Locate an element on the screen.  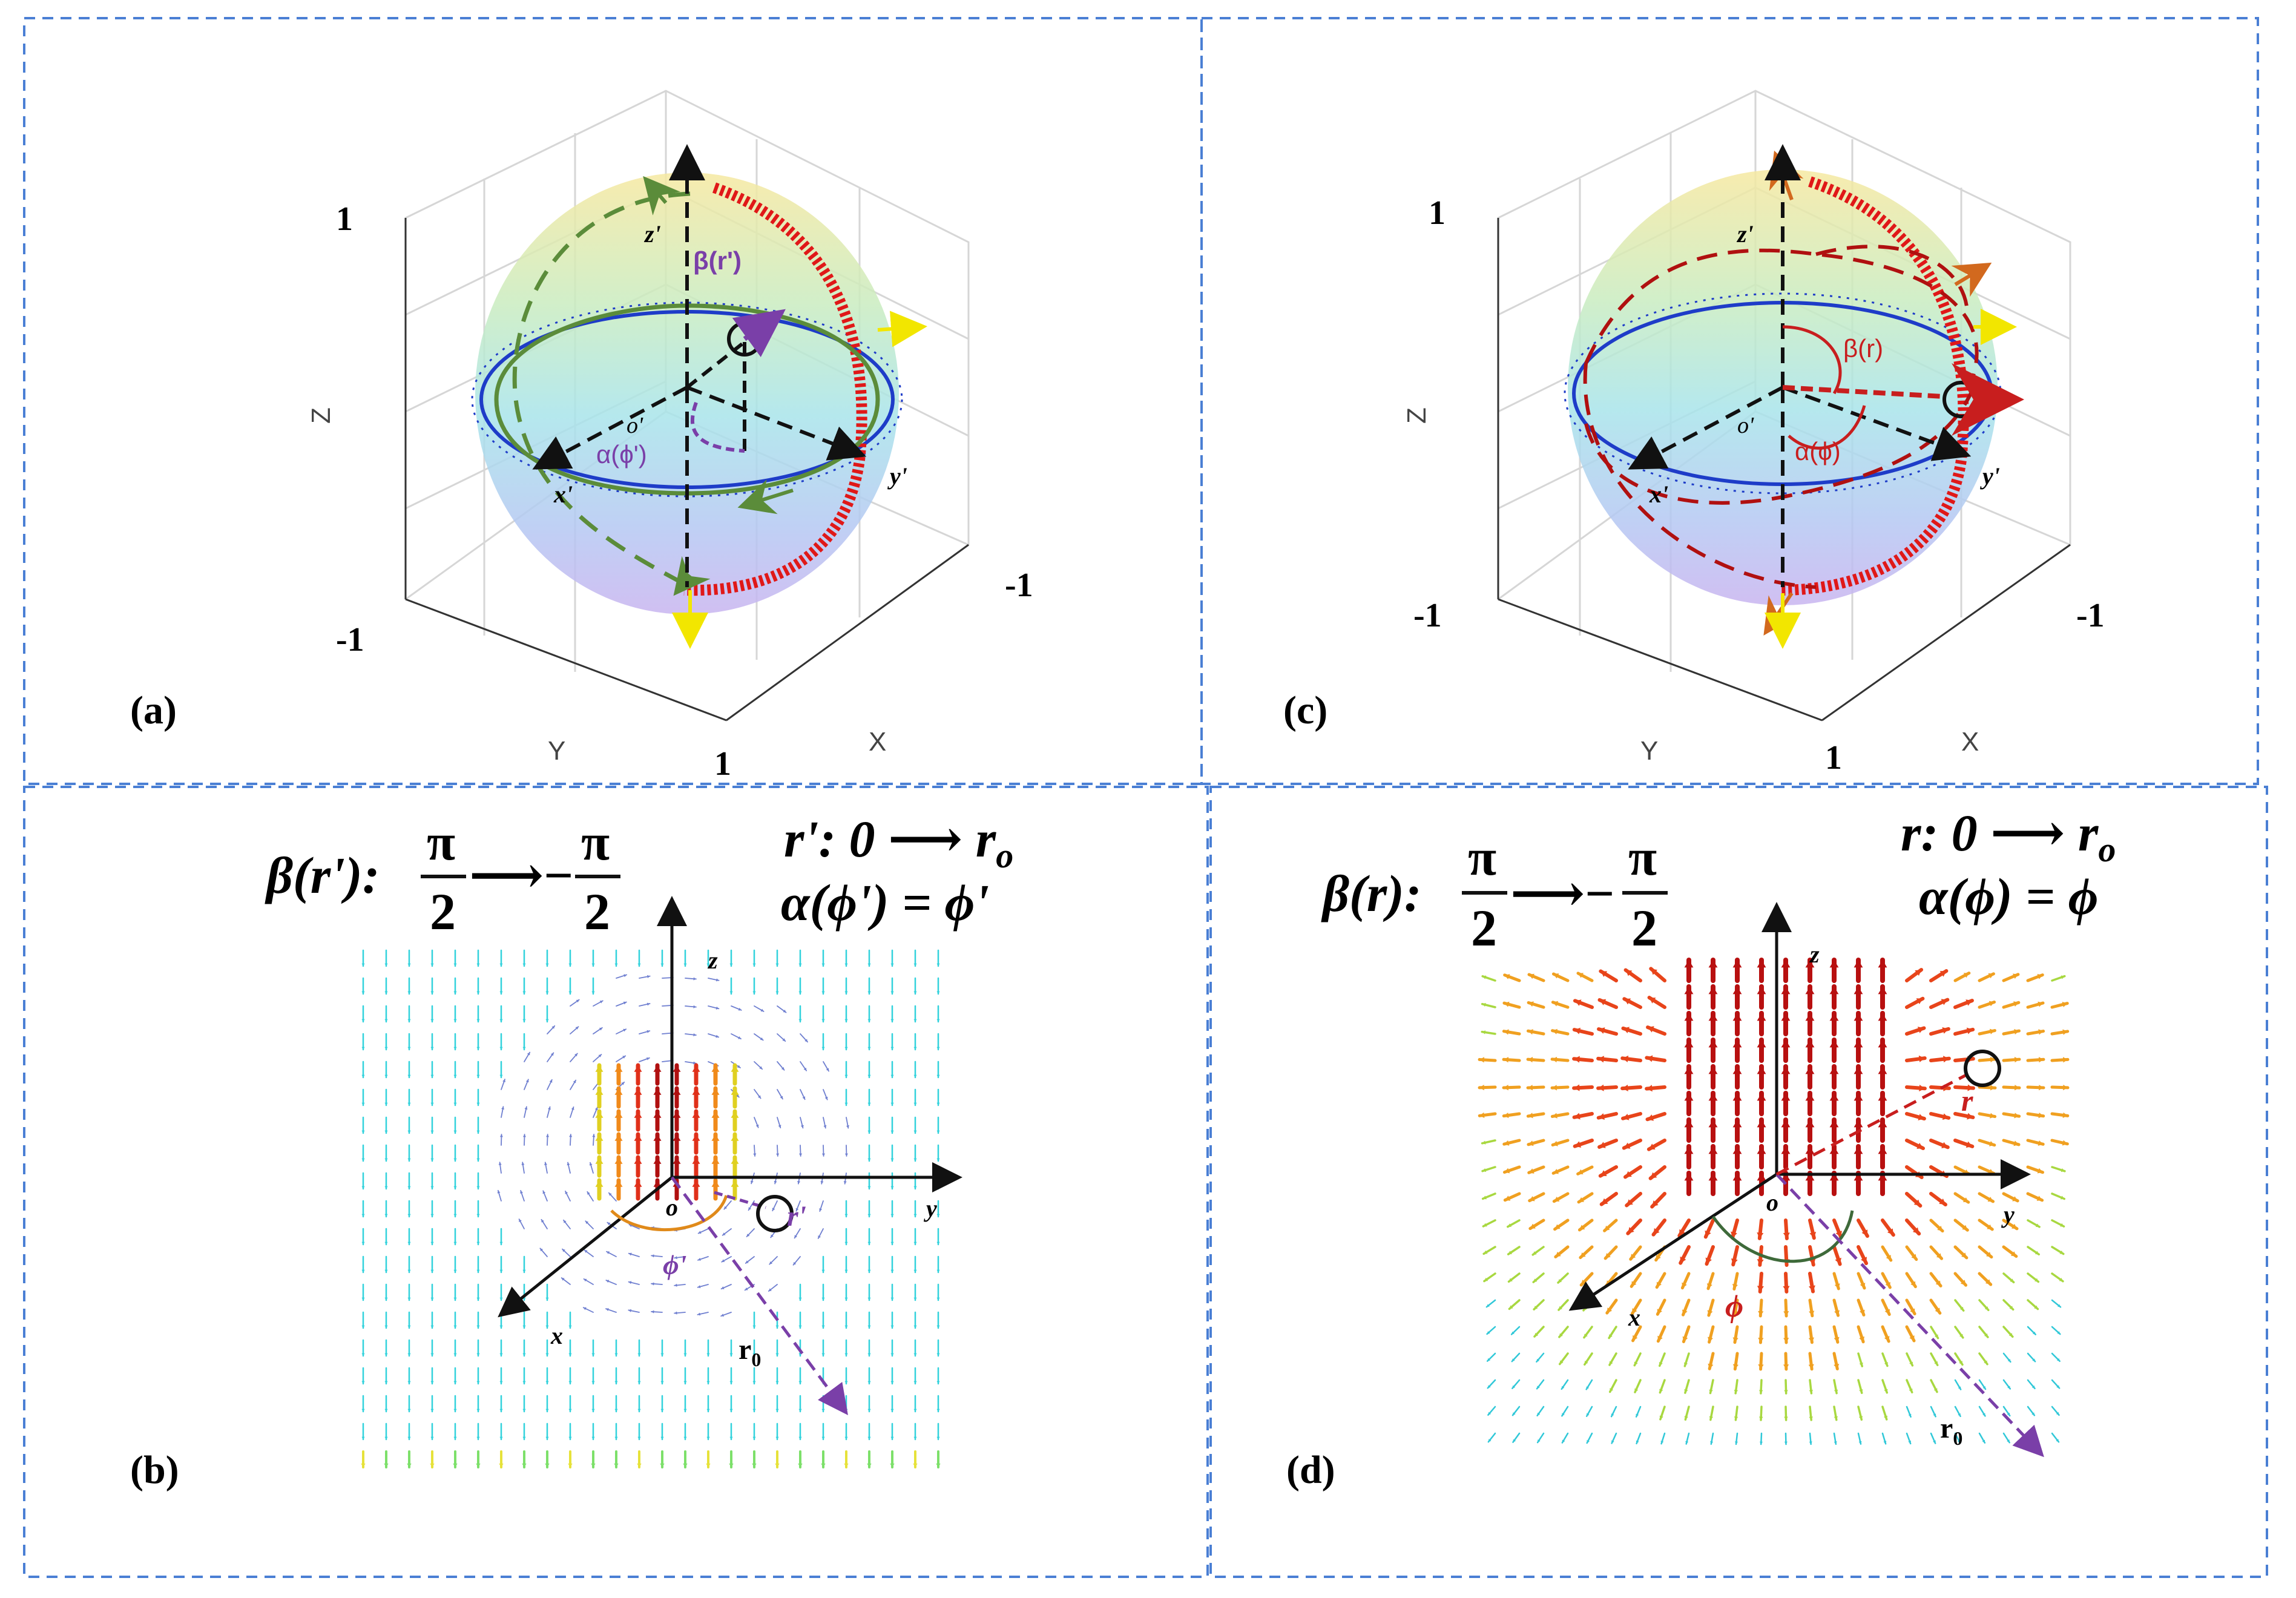
eq-r-range: r': 0 ⟶ ro is located at coordinates (898, 842).